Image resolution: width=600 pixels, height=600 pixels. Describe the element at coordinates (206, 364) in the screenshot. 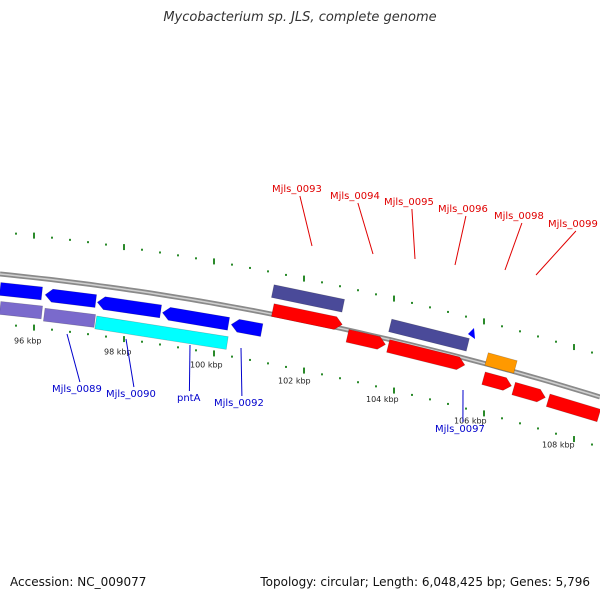

I see `scale-label: 100 kbp` at that location.